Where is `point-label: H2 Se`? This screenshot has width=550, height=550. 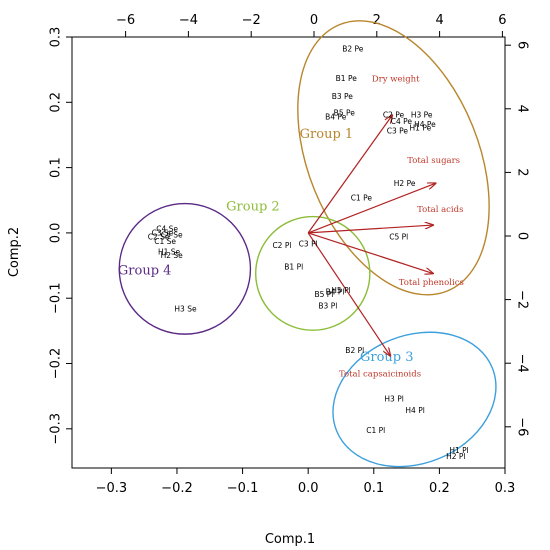 point-label: H2 Se is located at coordinates (172, 255).